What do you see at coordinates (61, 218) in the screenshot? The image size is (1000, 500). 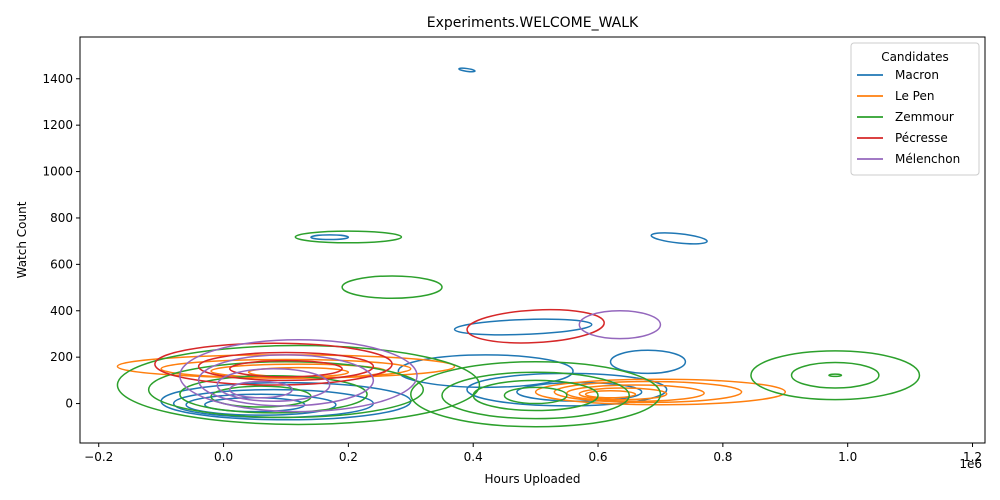 I see `y-tick-label: 800` at bounding box center [61, 218].